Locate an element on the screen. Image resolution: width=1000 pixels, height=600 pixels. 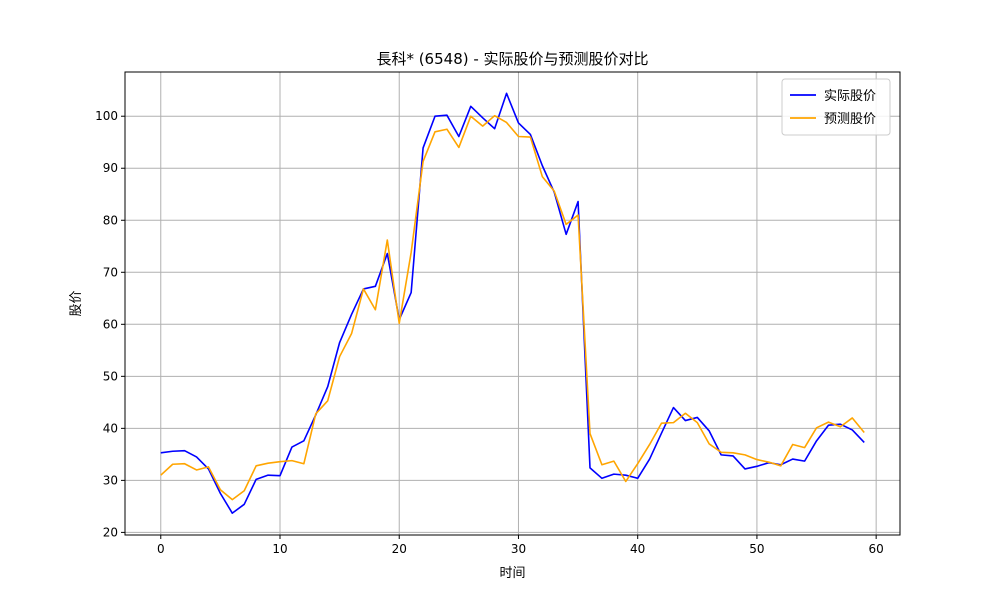
x-tick-label: 30 is located at coordinates (518, 549).